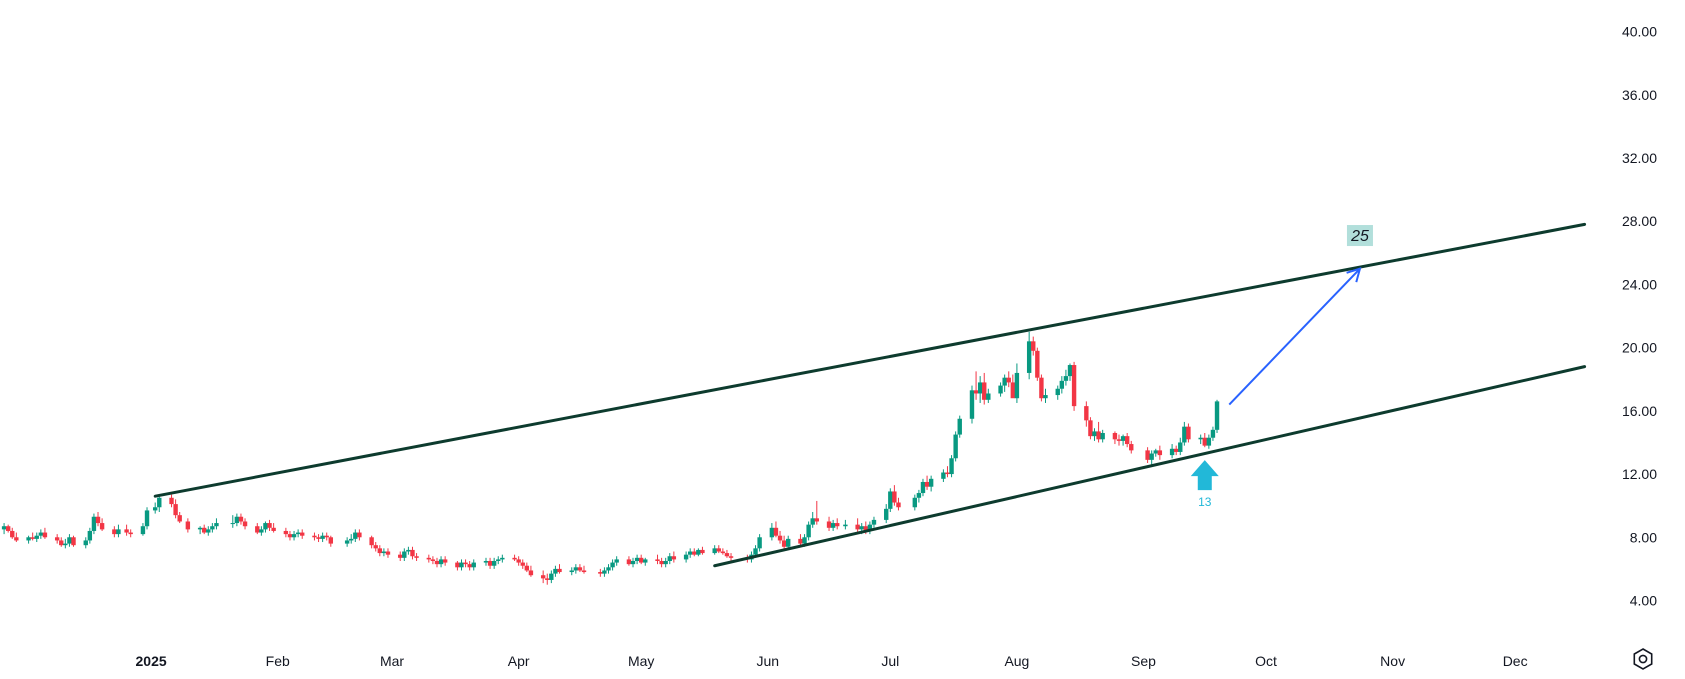 The height and width of the screenshot is (679, 1685). What do you see at coordinates (1639, 411) in the screenshot?
I see `y-tick-label: 16.00` at bounding box center [1639, 411].